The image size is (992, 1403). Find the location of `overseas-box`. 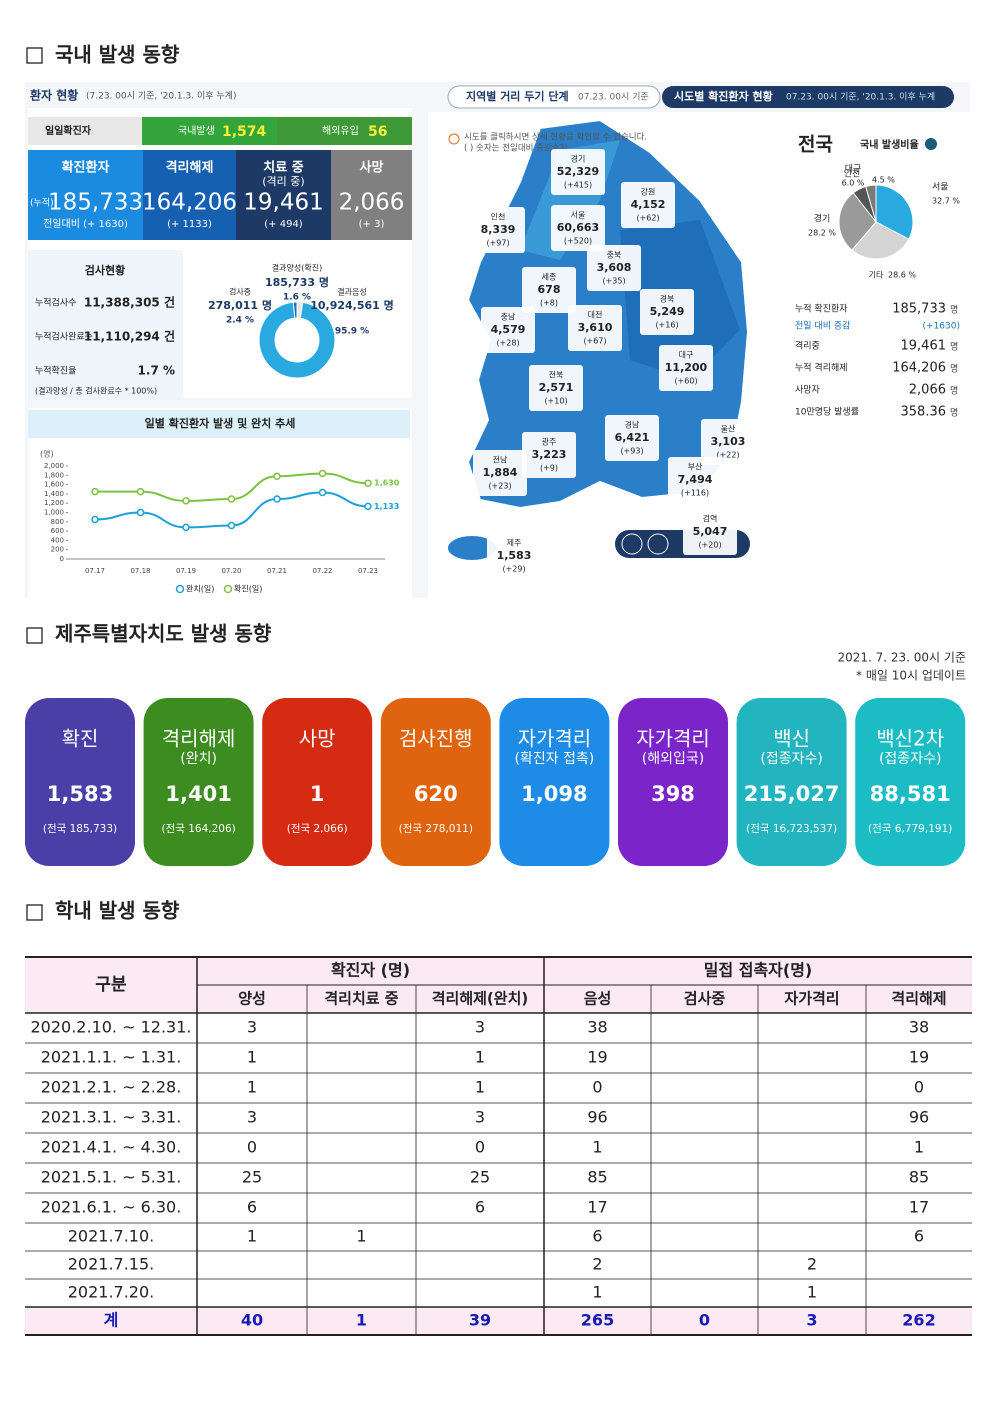

overseas-box is located at coordinates (344, 131).